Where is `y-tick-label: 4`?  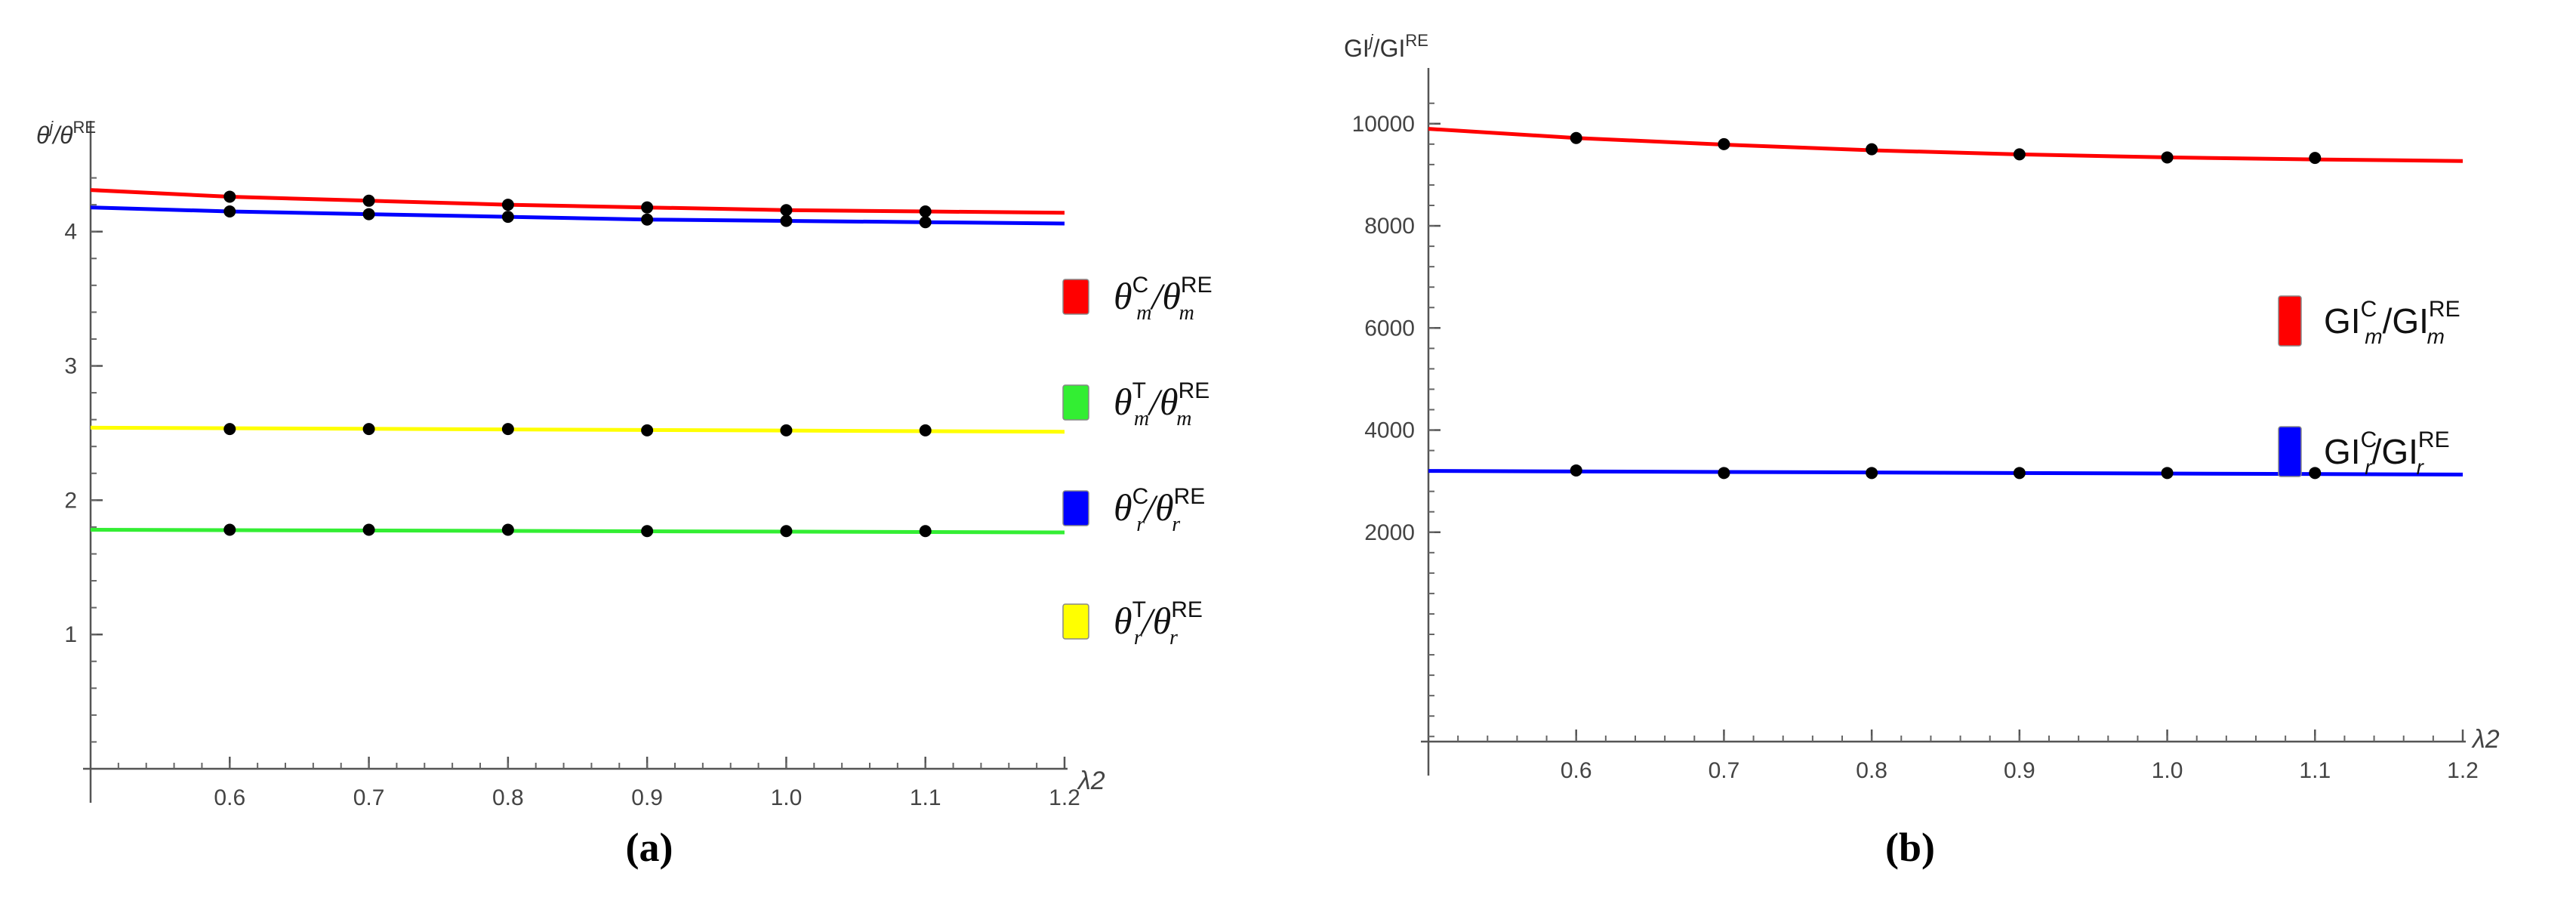
y-tick-label: 4 is located at coordinates (70, 232).